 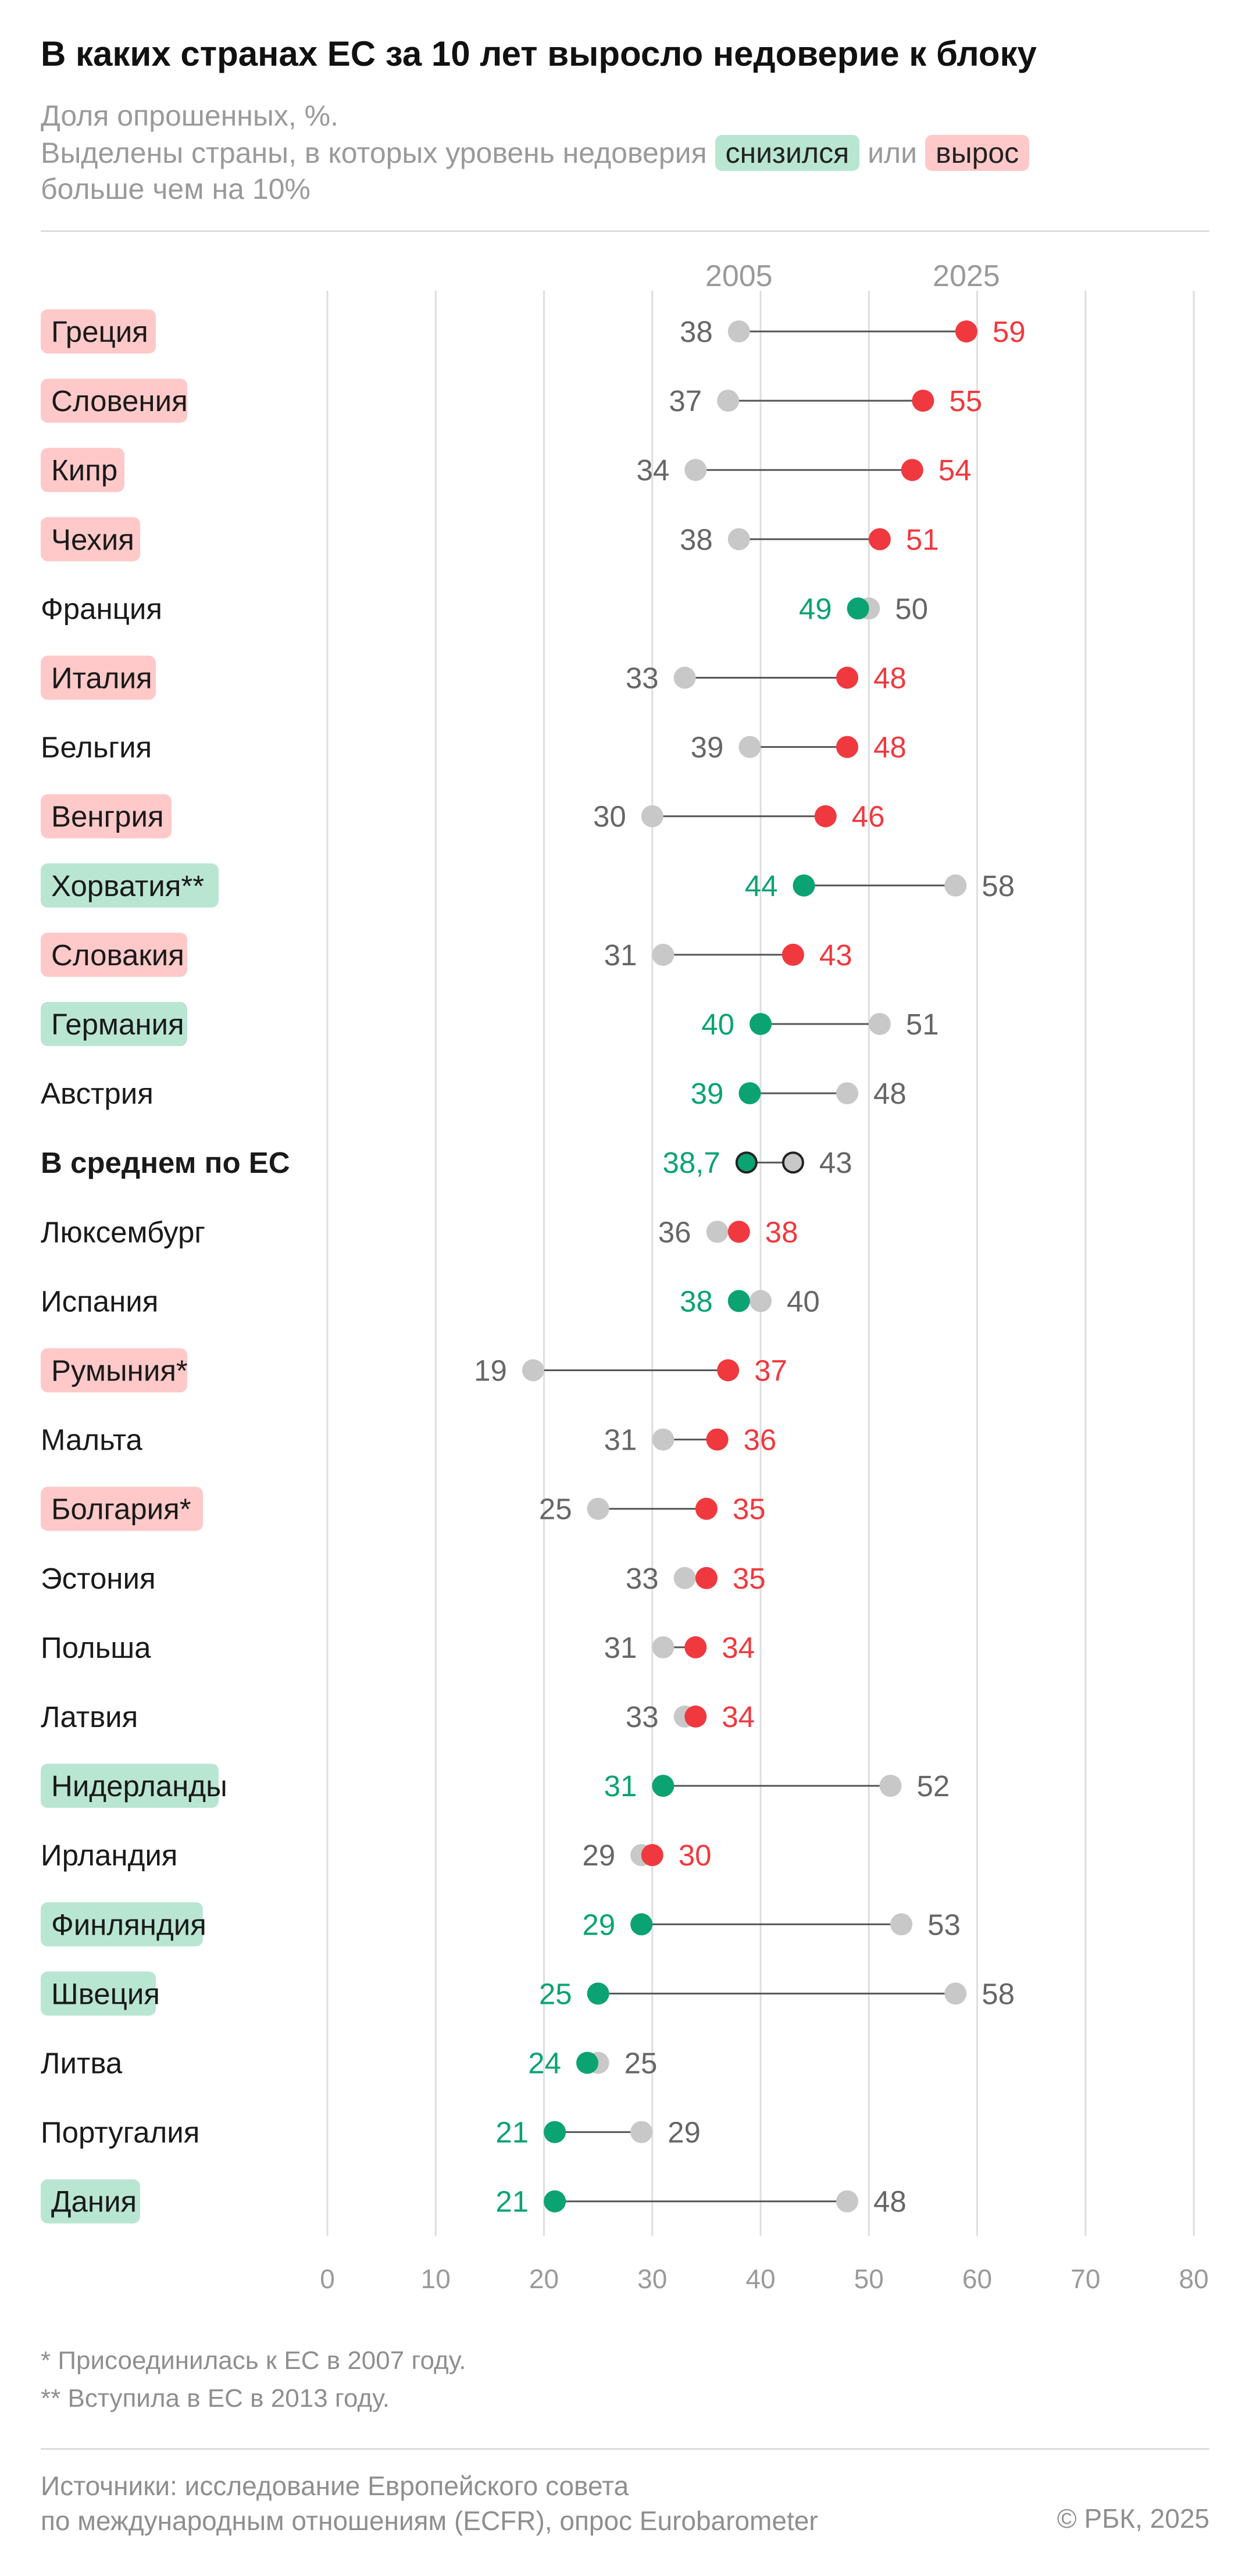 I want to click on value-label-2025: 24, so click(x=545, y=2064).